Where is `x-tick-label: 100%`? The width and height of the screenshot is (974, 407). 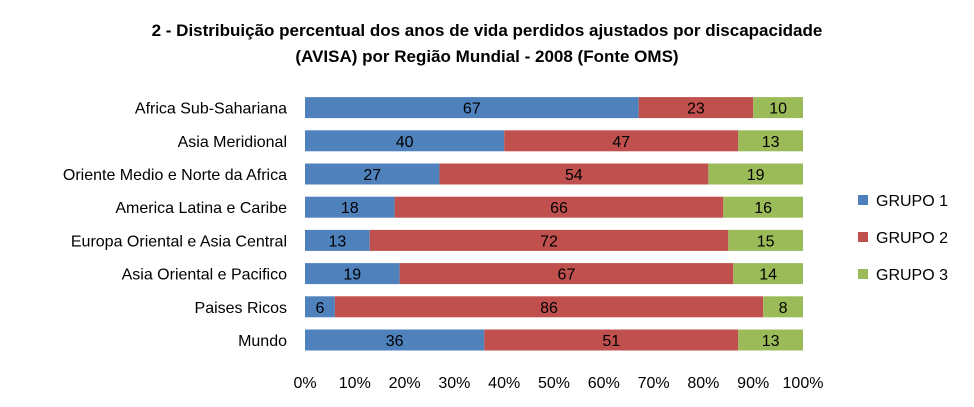 x-tick-label: 100% is located at coordinates (803, 383).